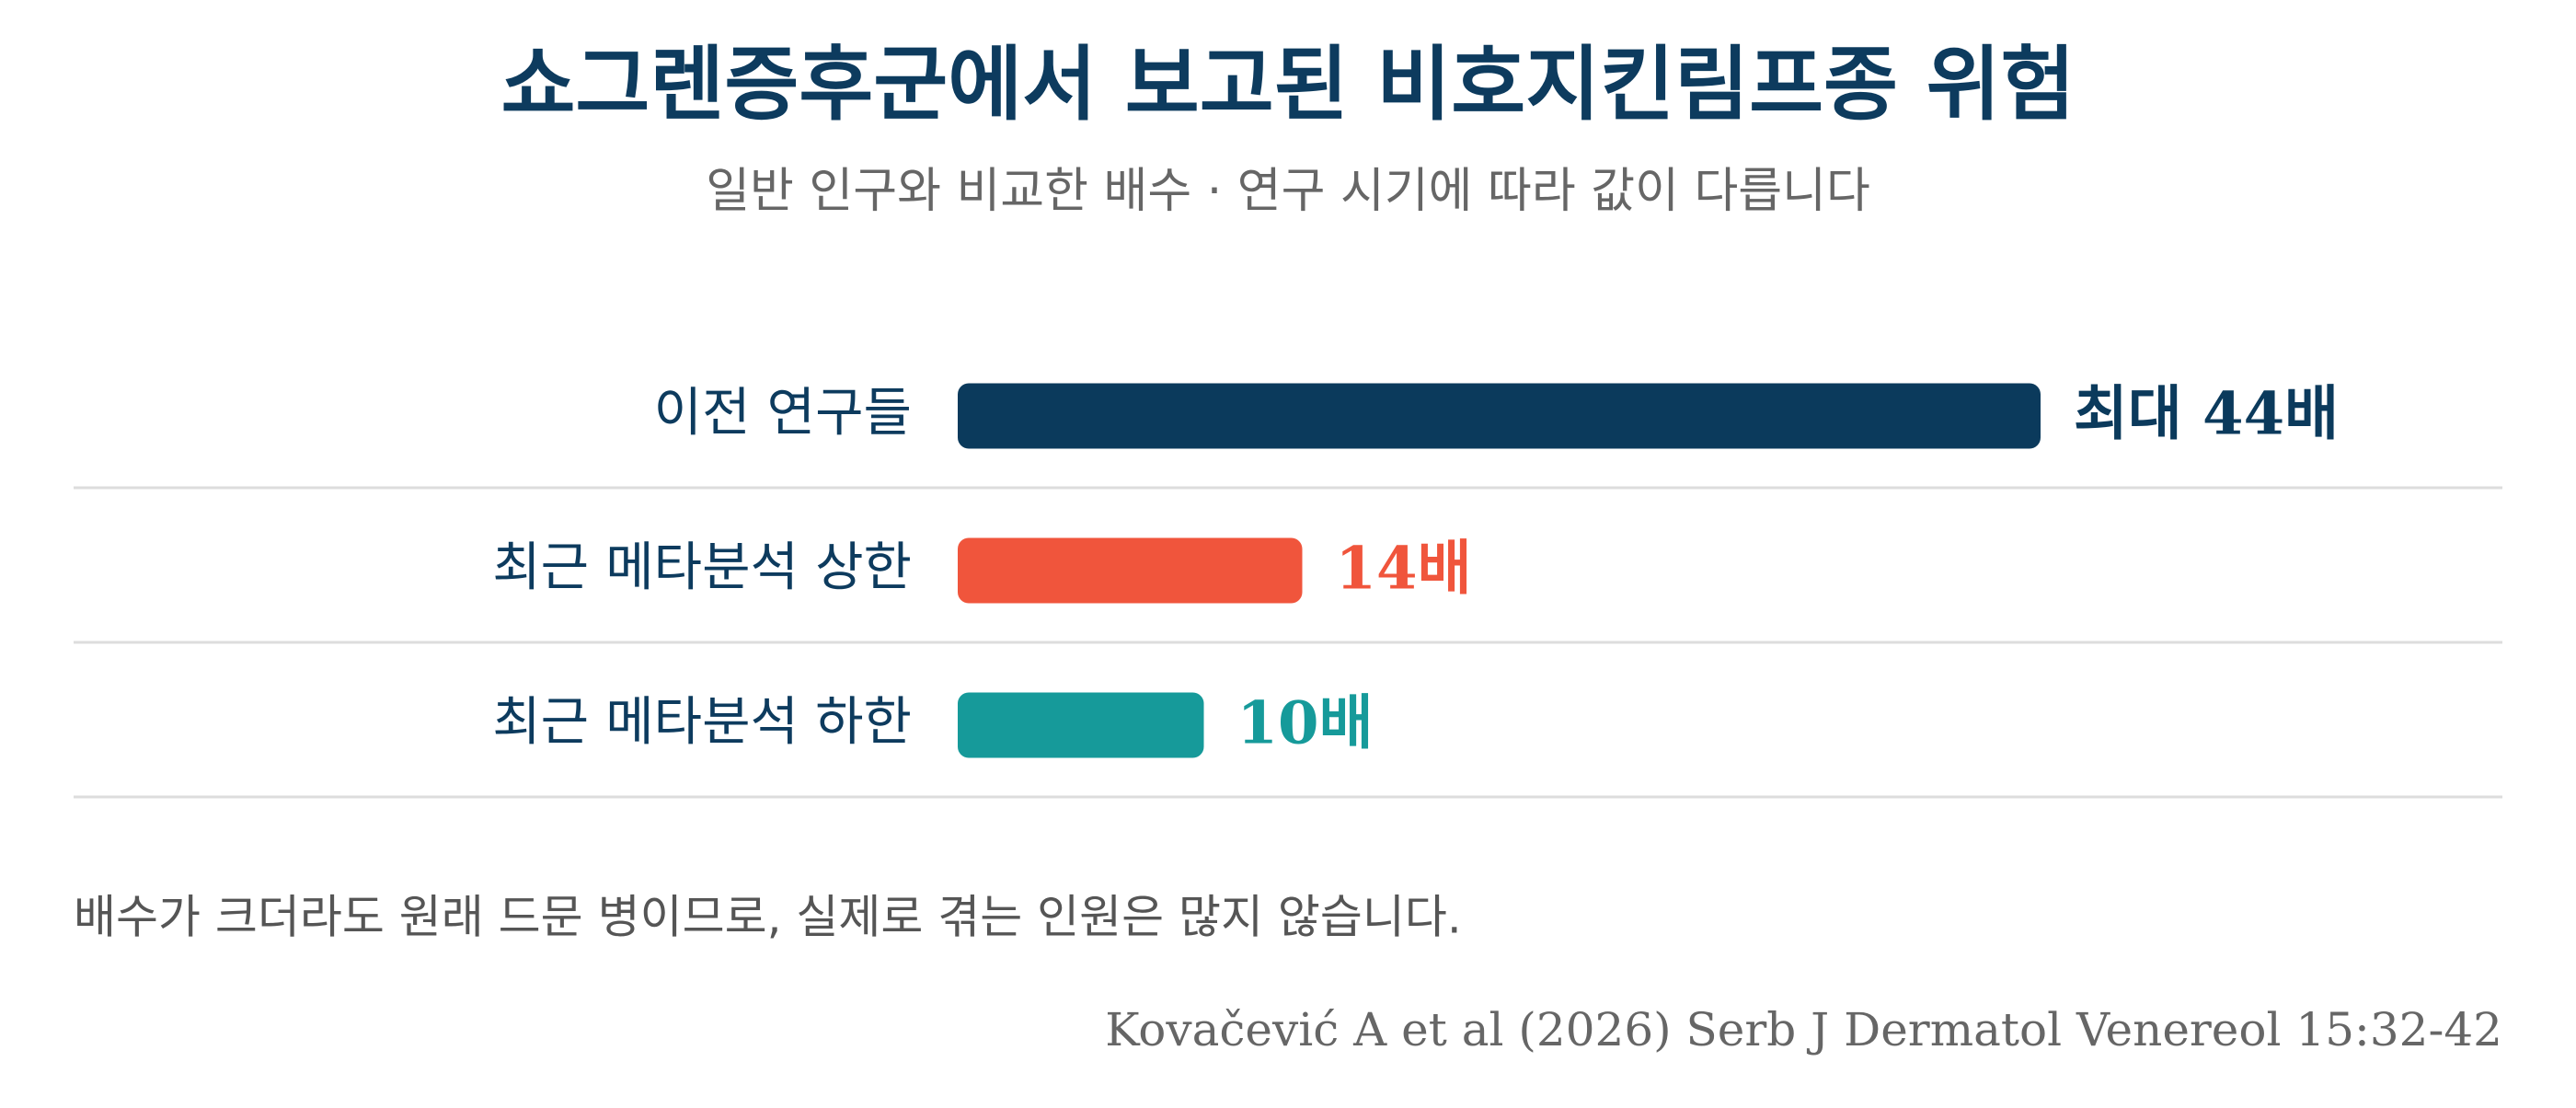 This screenshot has width=2576, height=1108. What do you see at coordinates (1404, 569) in the screenshot?
I see `value-label: 14배` at bounding box center [1404, 569].